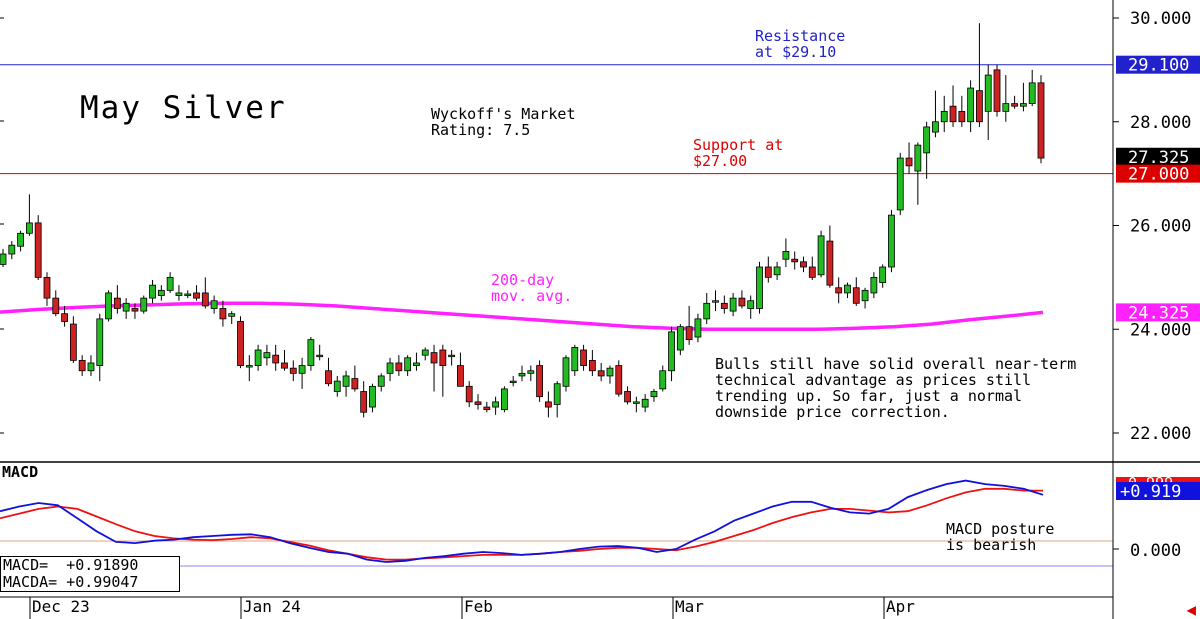  Describe the element at coordinates (503, 122) in the screenshot. I see `market-rating: Wyckoff's Market Rating: 7.5` at that location.